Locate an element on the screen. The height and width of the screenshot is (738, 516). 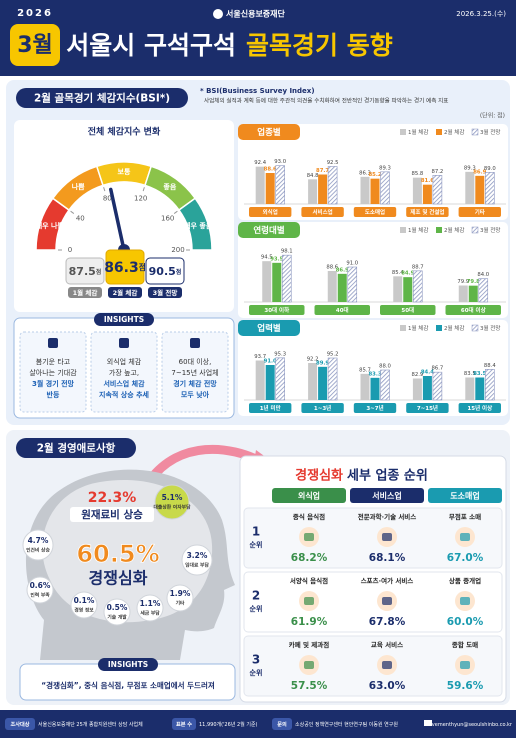
logo is located at coordinates (218, 14).